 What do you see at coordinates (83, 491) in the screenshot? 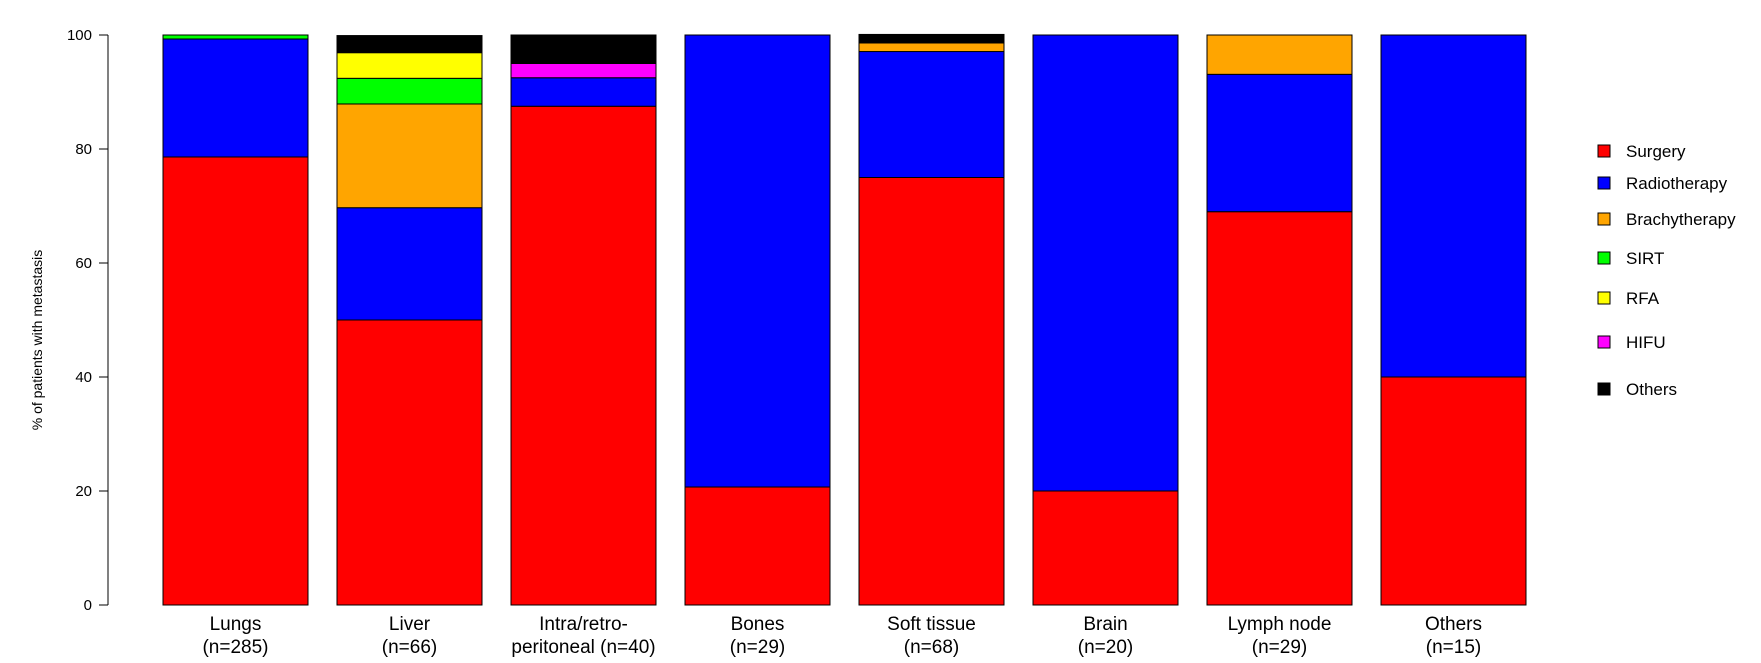
I see `y-tick-label: 20` at bounding box center [83, 491].